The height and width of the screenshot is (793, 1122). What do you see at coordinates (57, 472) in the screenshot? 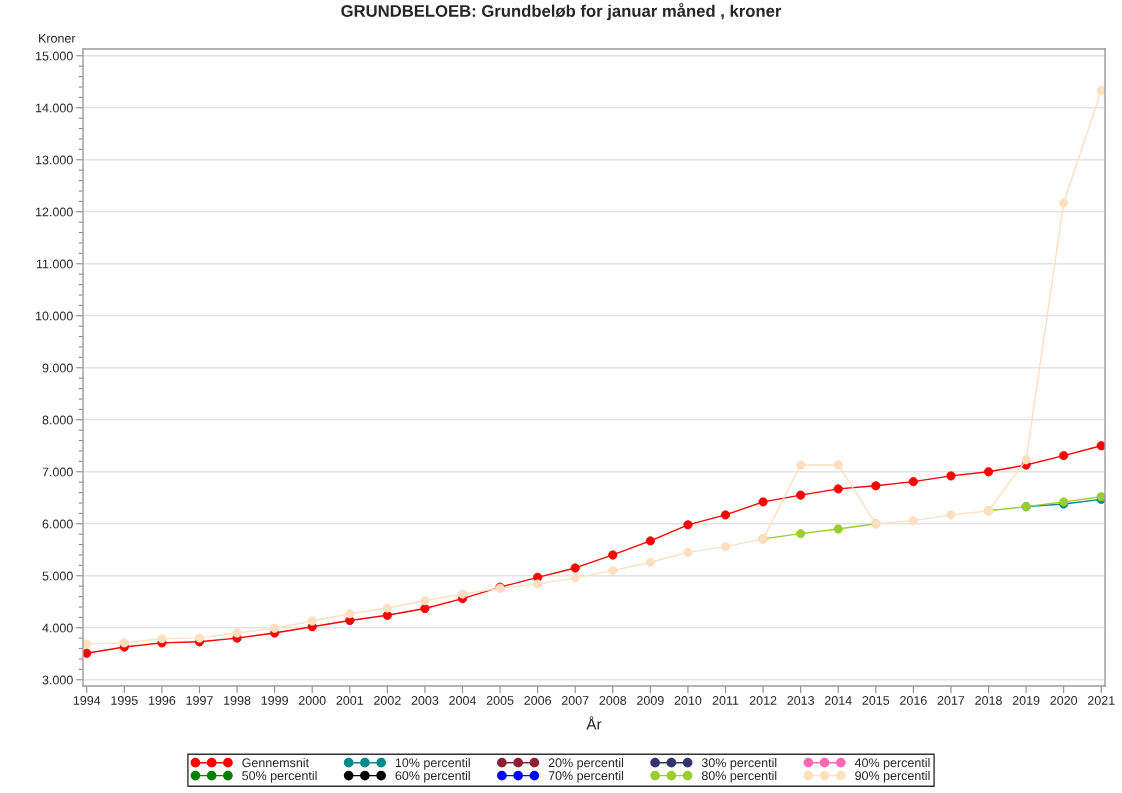
I see `y-tick-label: 7.000` at bounding box center [57, 472].